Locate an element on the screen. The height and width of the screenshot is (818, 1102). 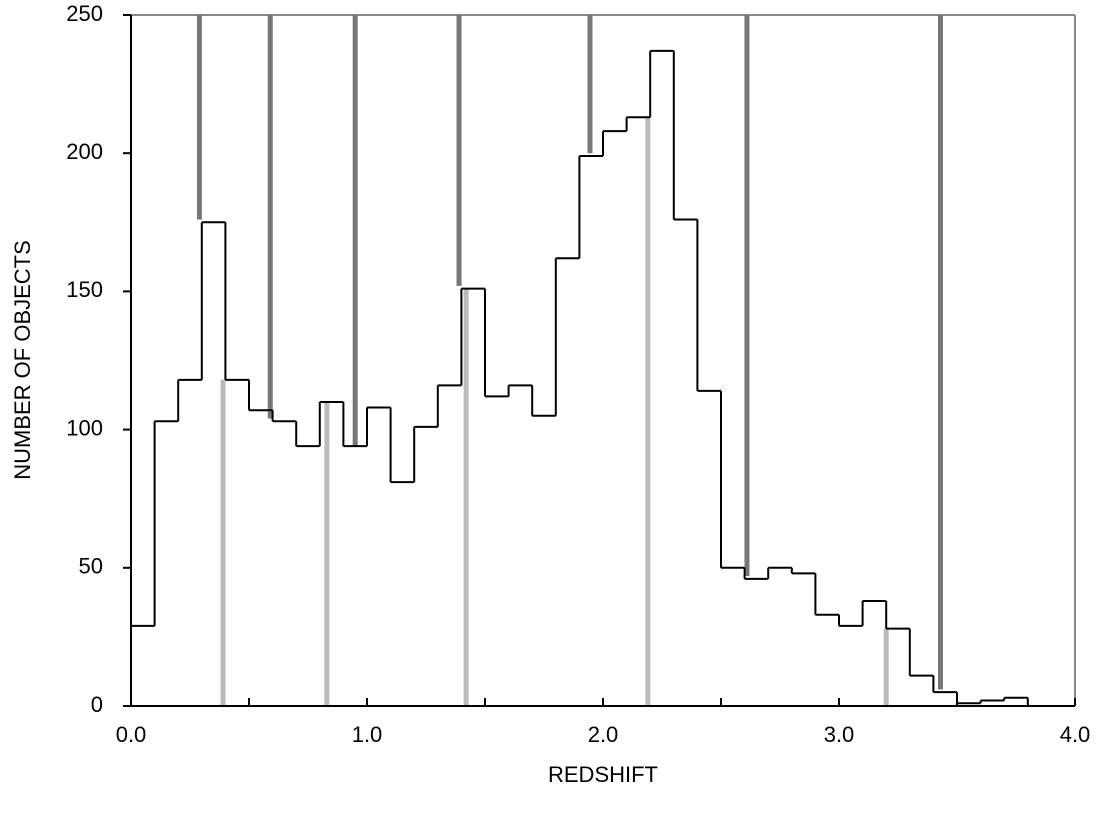
y-tick-label: 50 is located at coordinates (91, 566).